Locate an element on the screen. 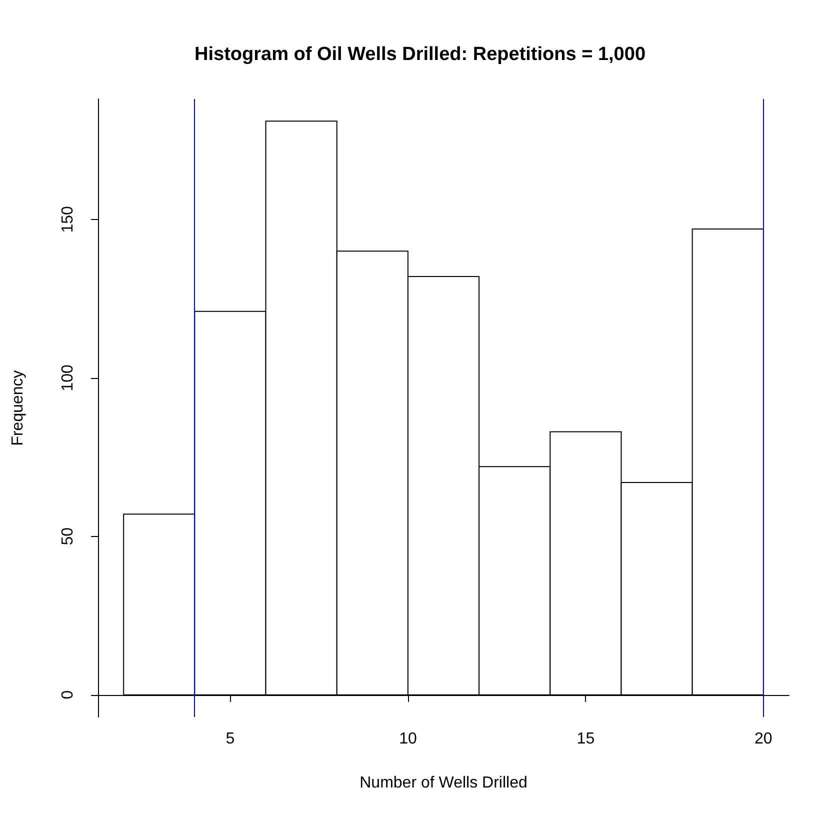 The width and height of the screenshot is (840, 840). y-tick-label: 100 is located at coordinates (68, 378).